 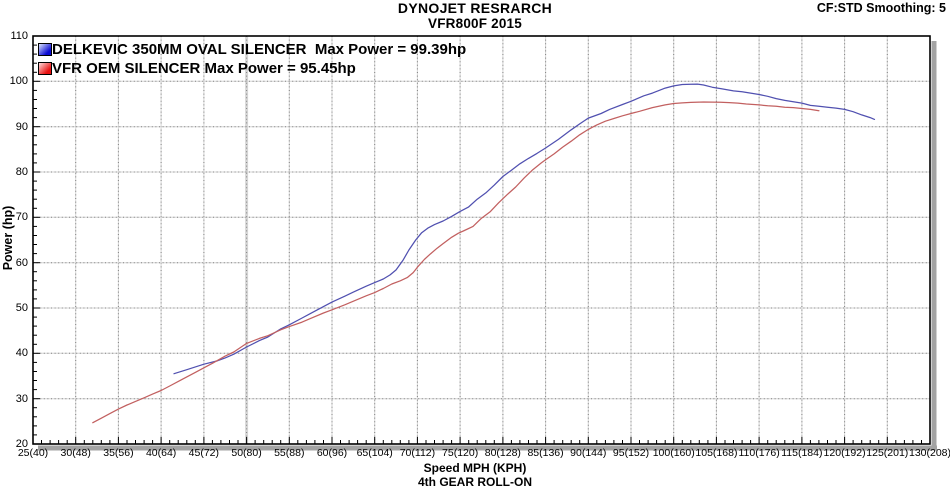 I want to click on y-tick-label: 40, so click(x=21, y=353).